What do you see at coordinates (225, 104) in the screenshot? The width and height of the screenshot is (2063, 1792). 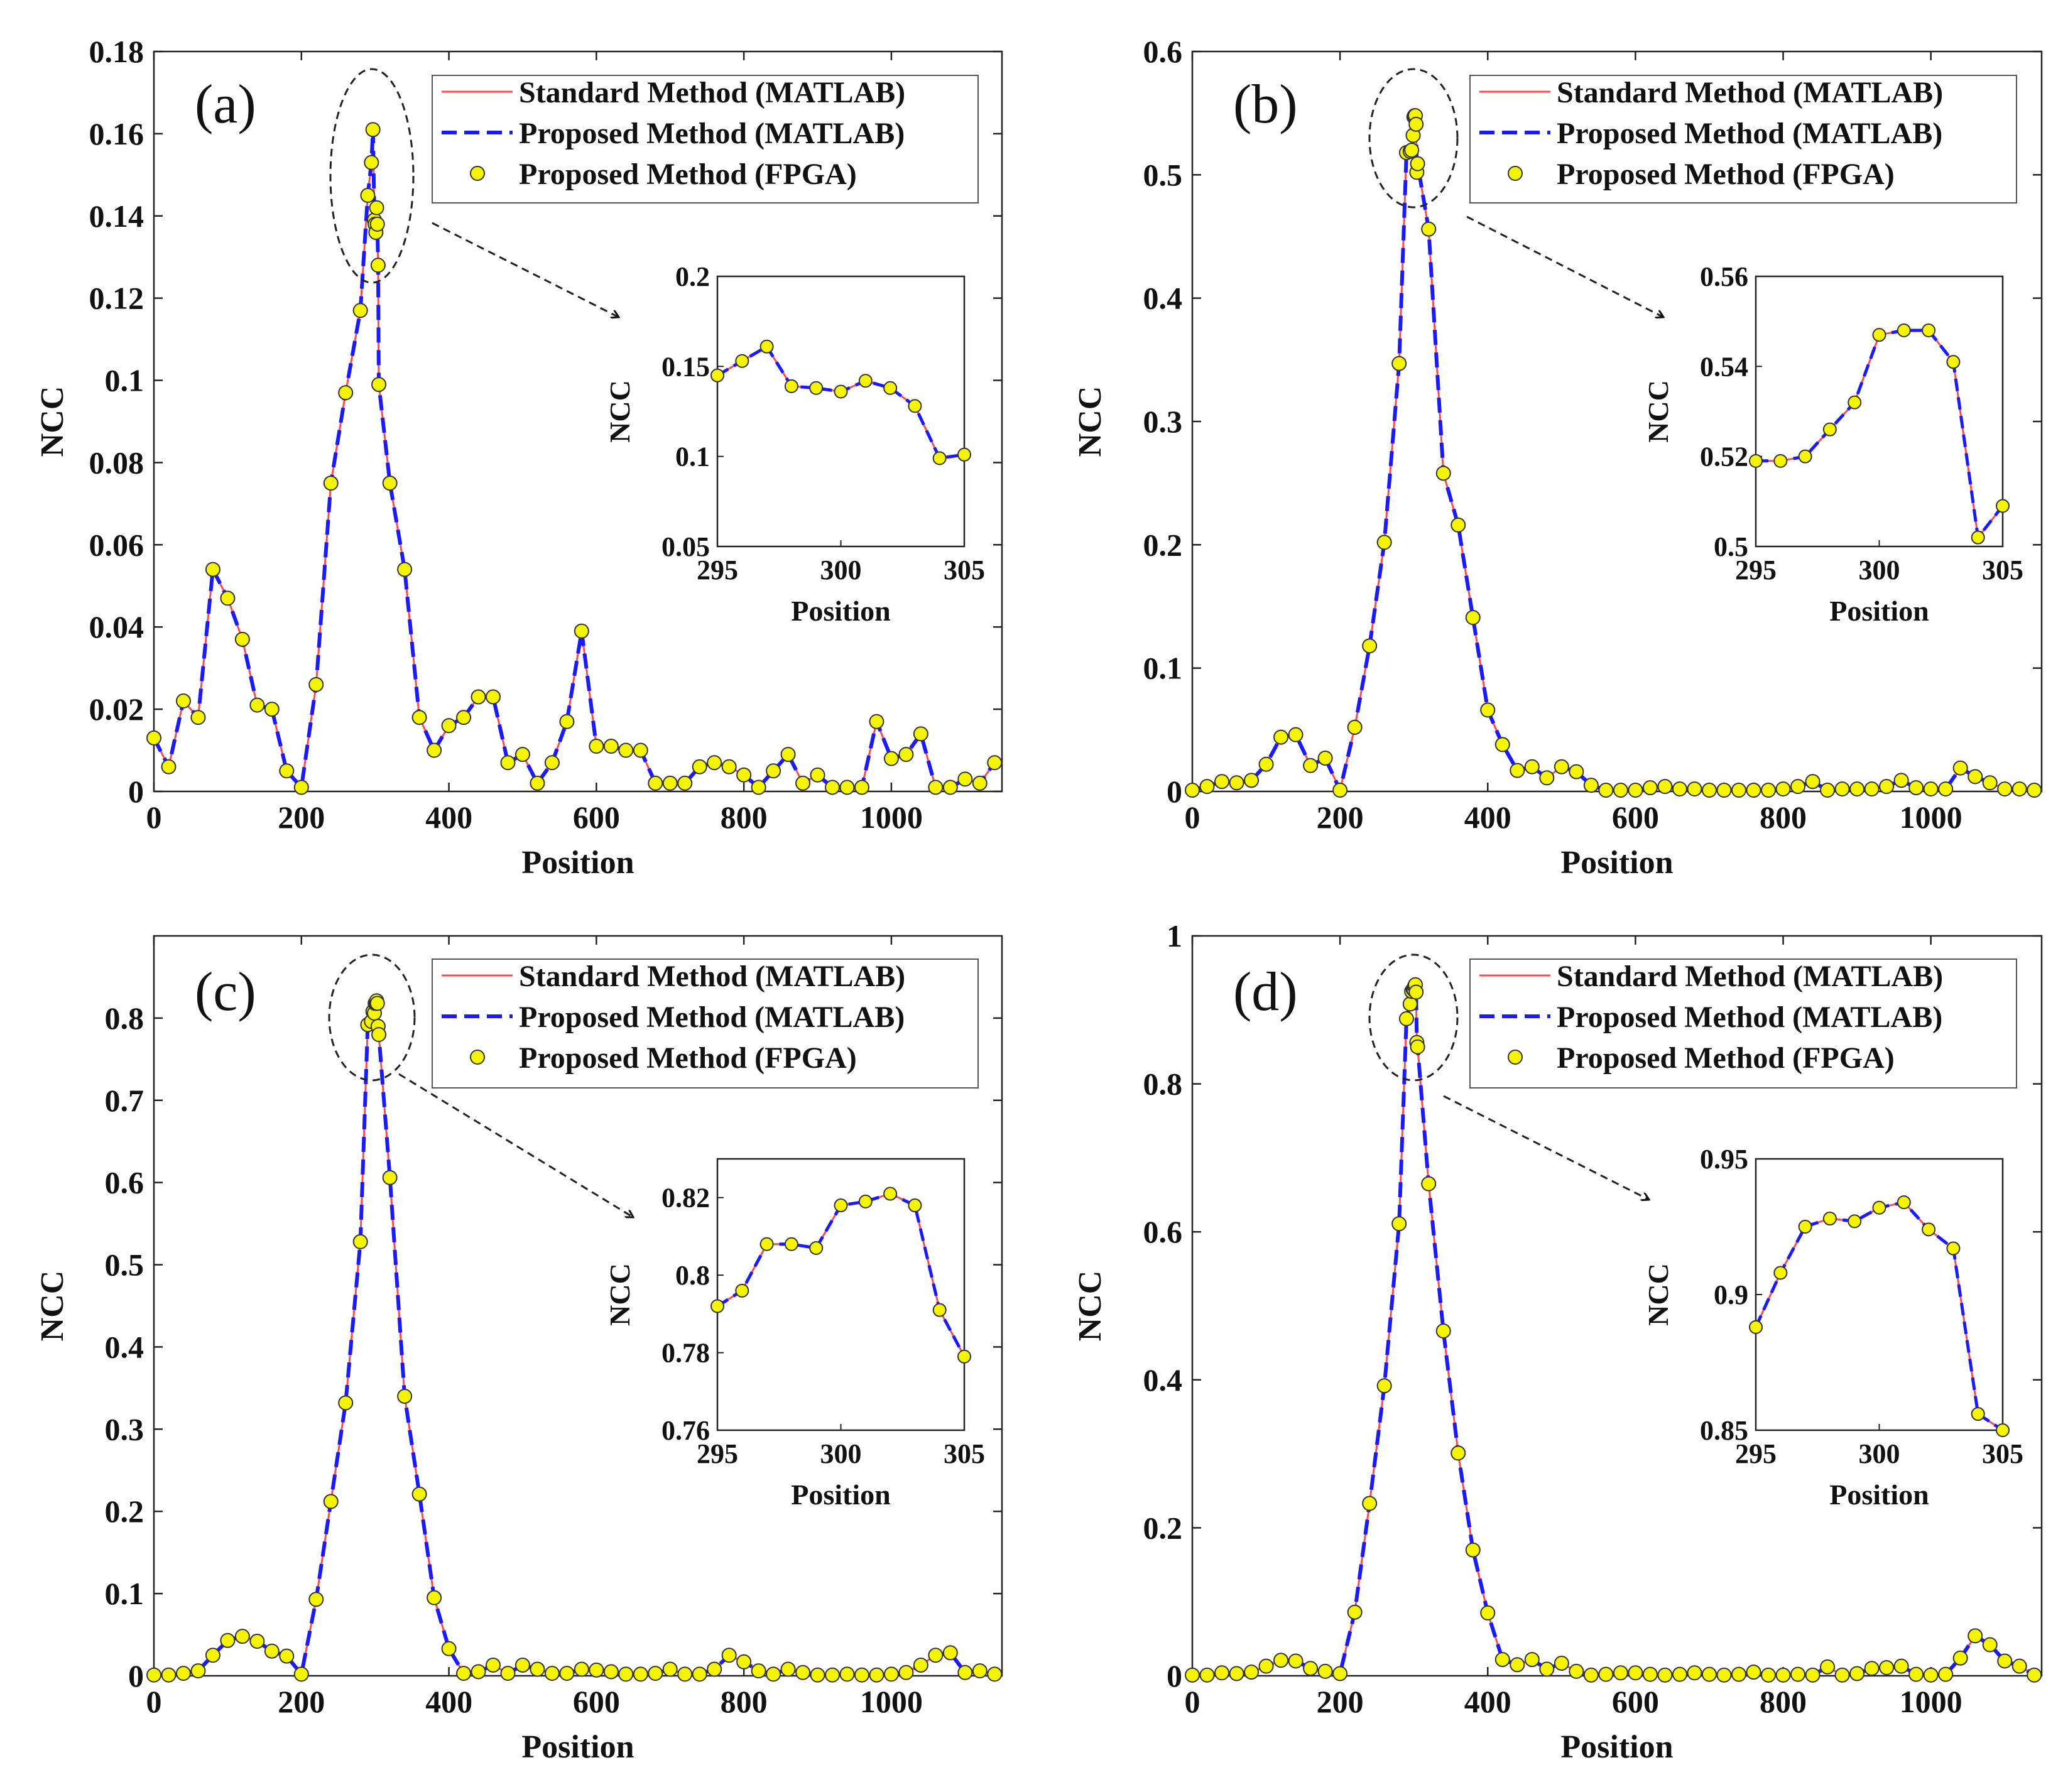 I see `panel-label: (a)` at bounding box center [225, 104].